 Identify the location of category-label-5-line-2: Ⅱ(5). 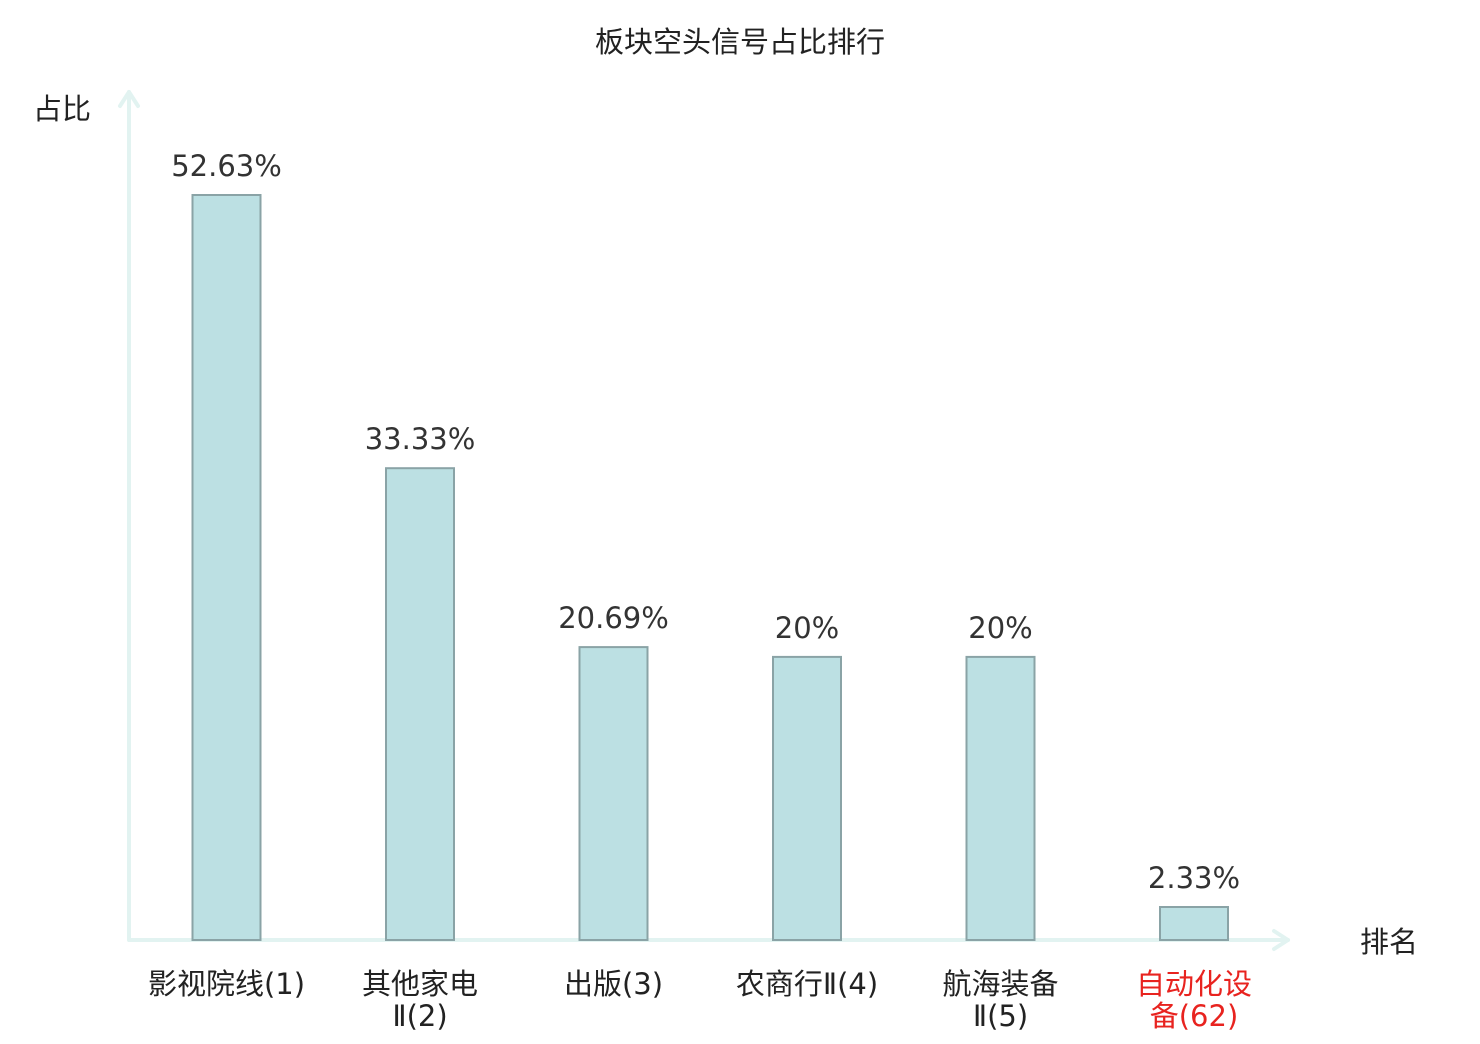
(1000, 1016).